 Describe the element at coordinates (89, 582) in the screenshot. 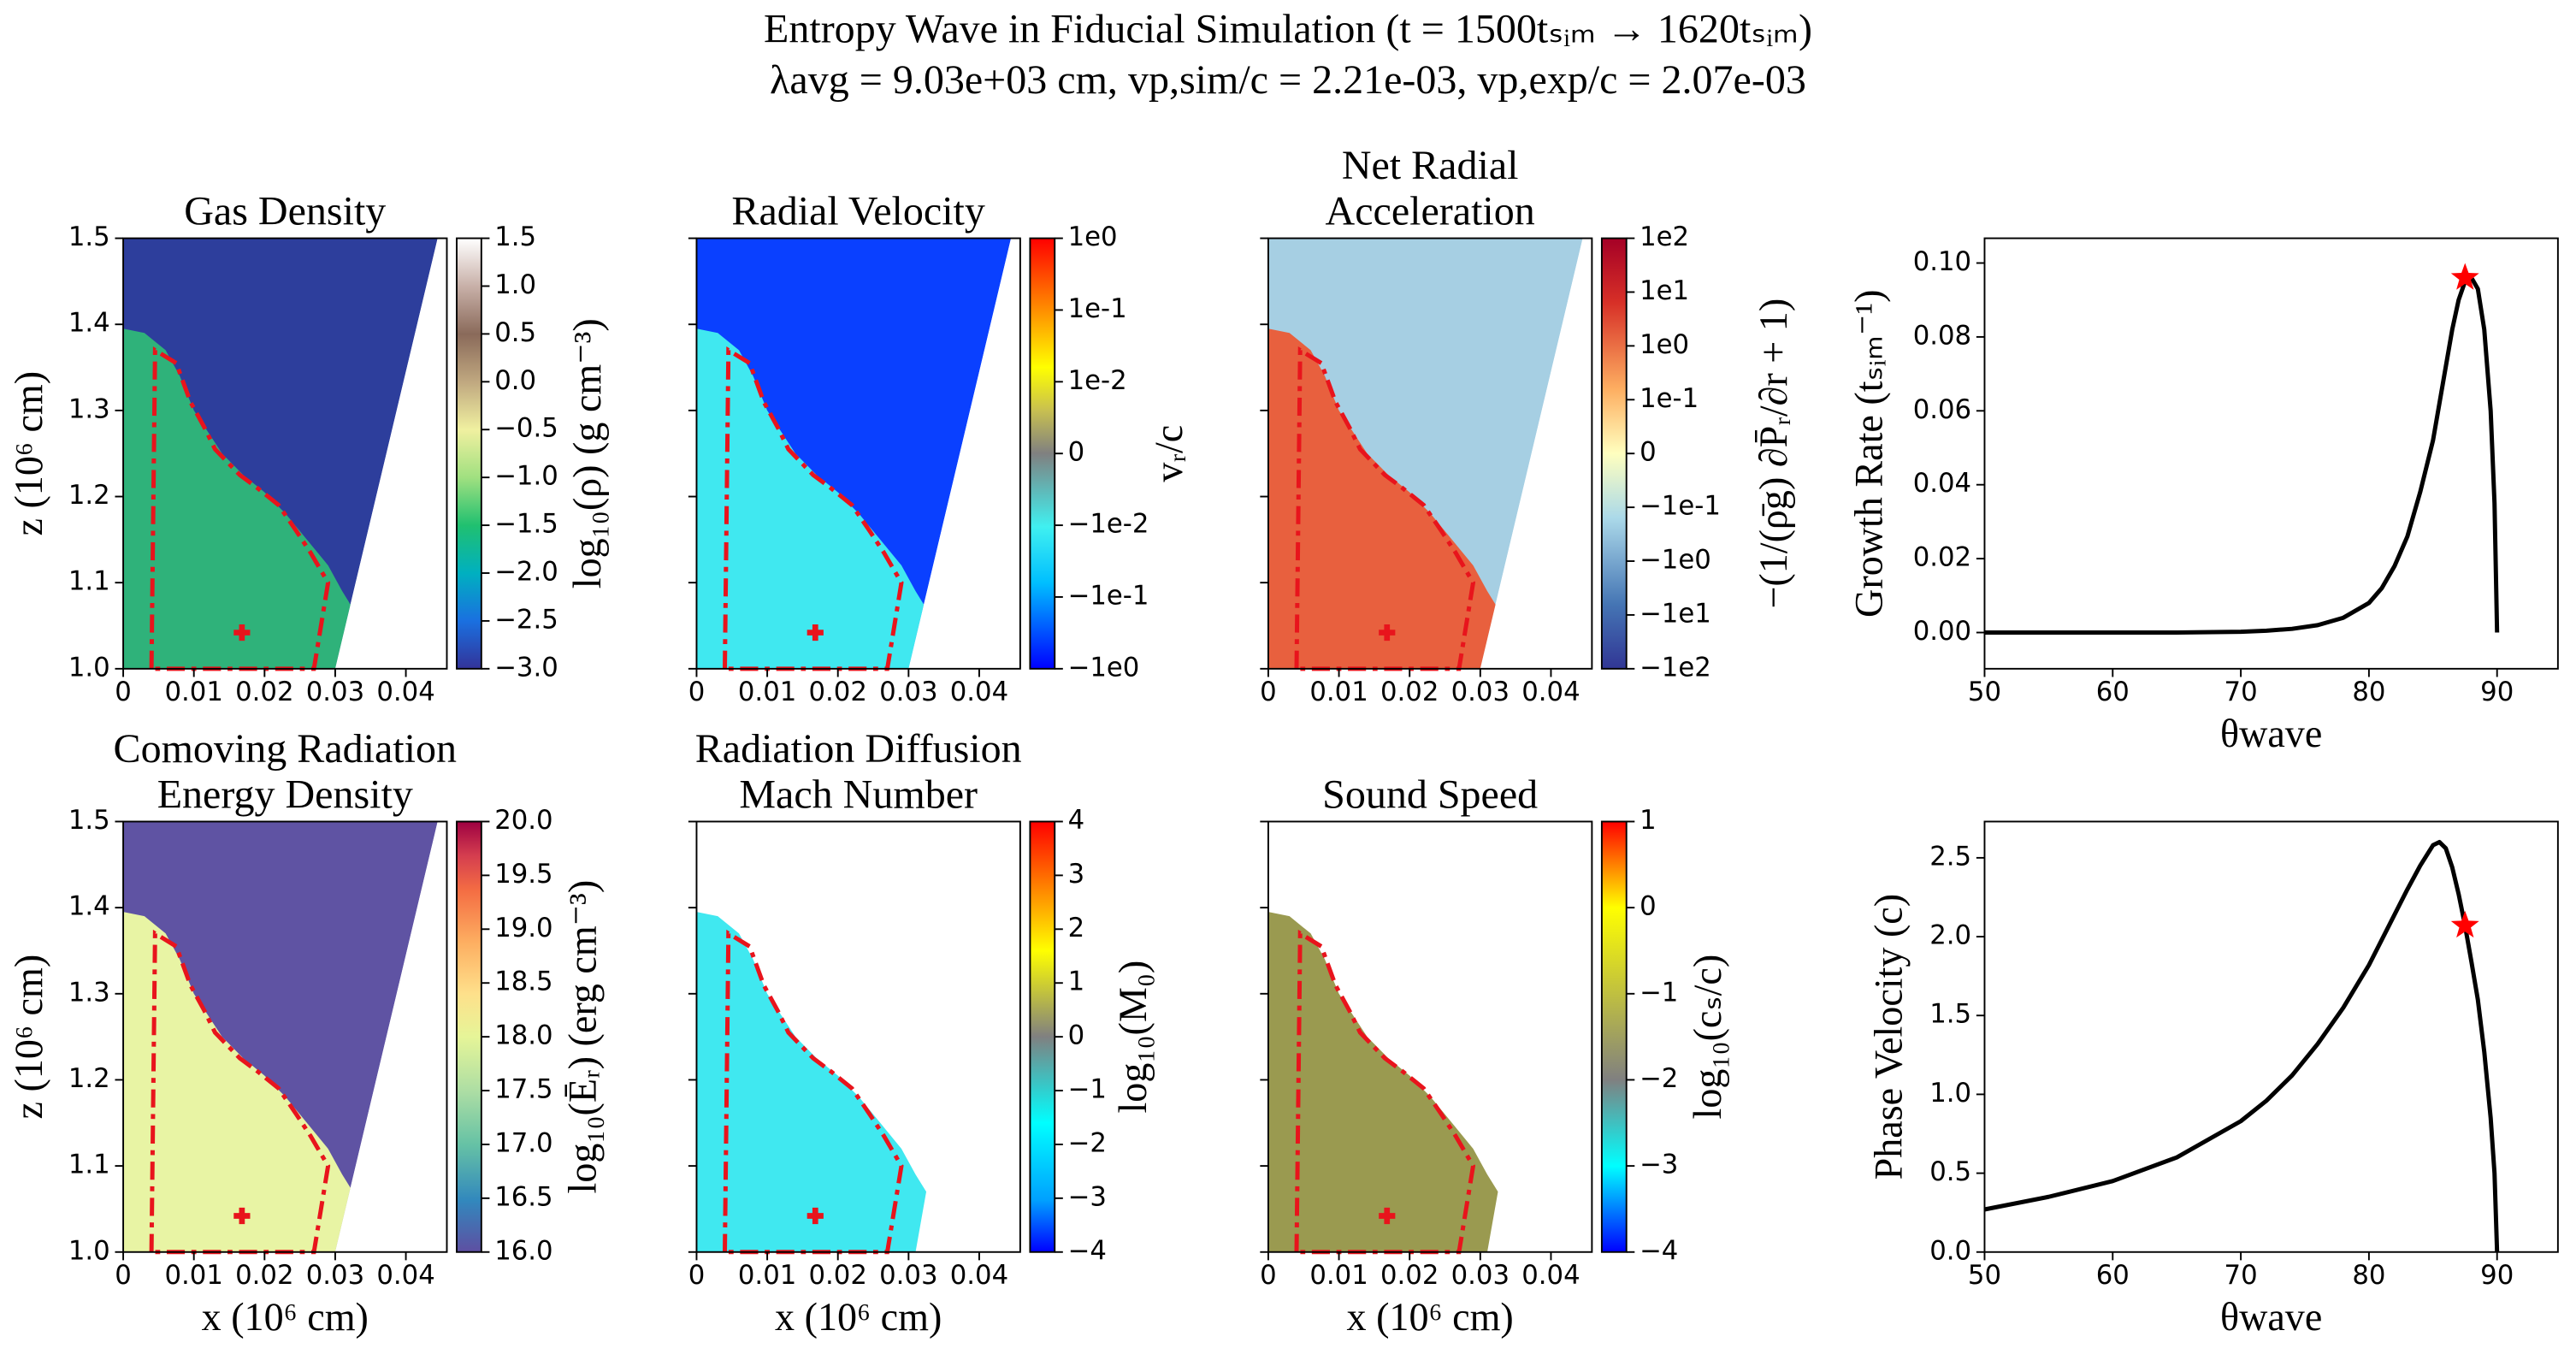

I see `y-tick-label: 1.1` at that location.